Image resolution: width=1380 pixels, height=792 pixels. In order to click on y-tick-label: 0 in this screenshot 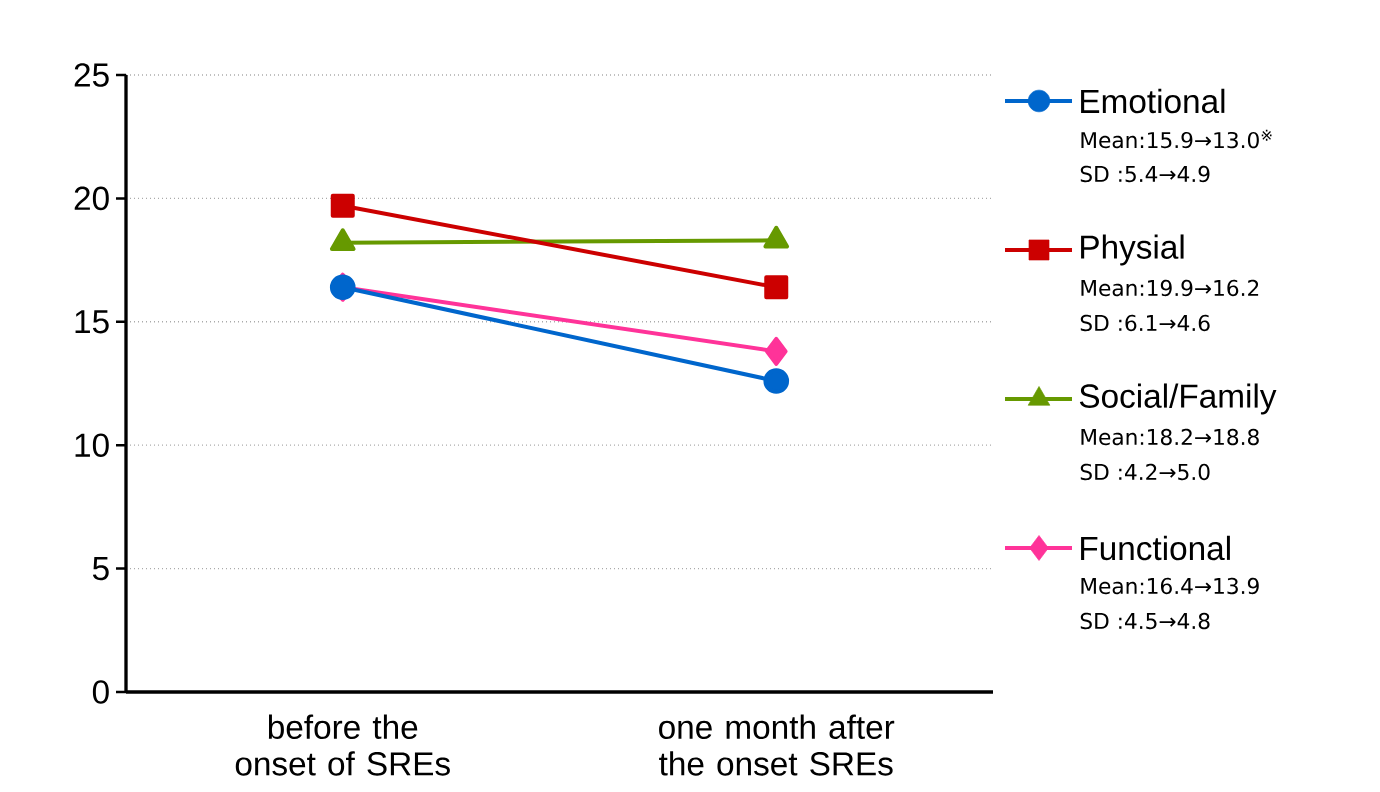, I will do `click(100, 692)`.